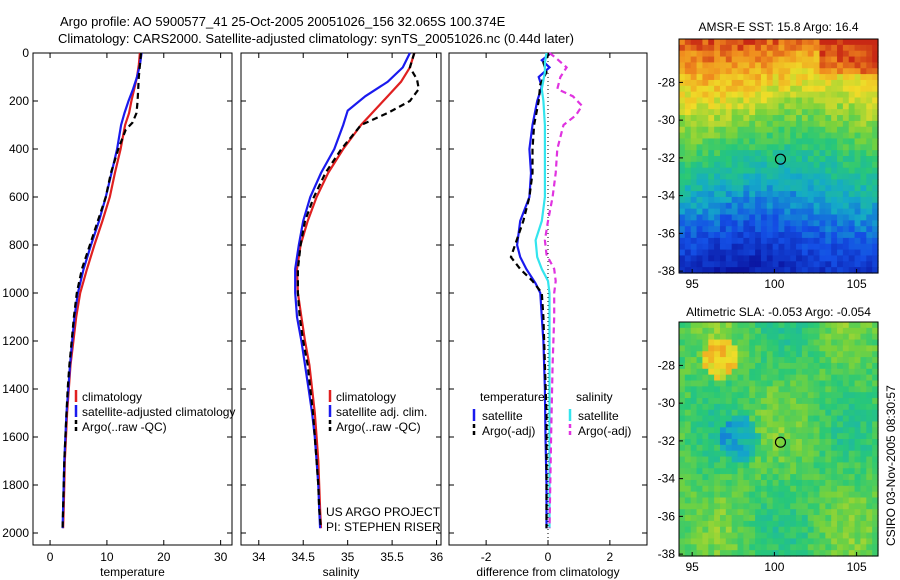 Image resolution: width=900 pixels, height=580 pixels. Describe the element at coordinates (778, 439) in the screenshot. I see `map-frame` at that location.